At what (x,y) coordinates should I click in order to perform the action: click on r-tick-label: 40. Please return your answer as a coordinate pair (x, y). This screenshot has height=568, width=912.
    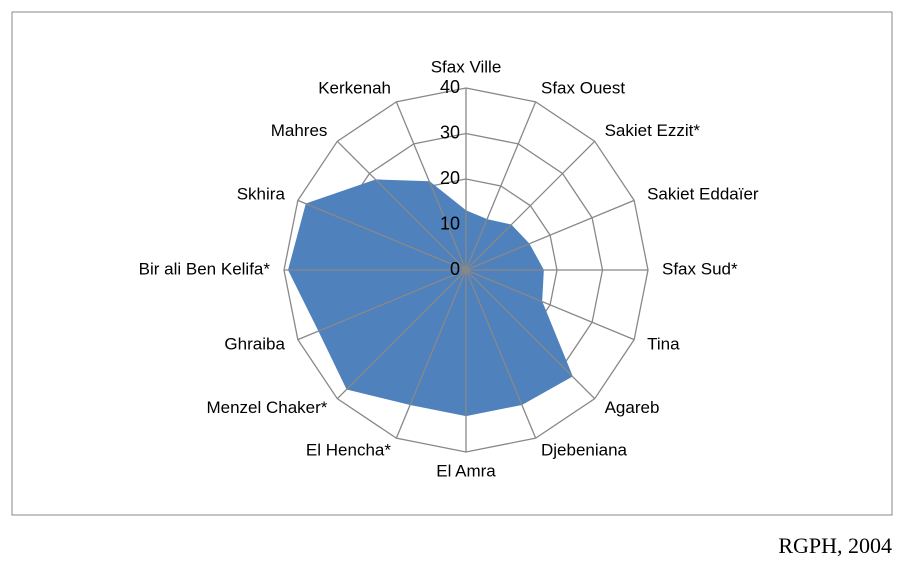
    Looking at the image, I should click on (450, 87).